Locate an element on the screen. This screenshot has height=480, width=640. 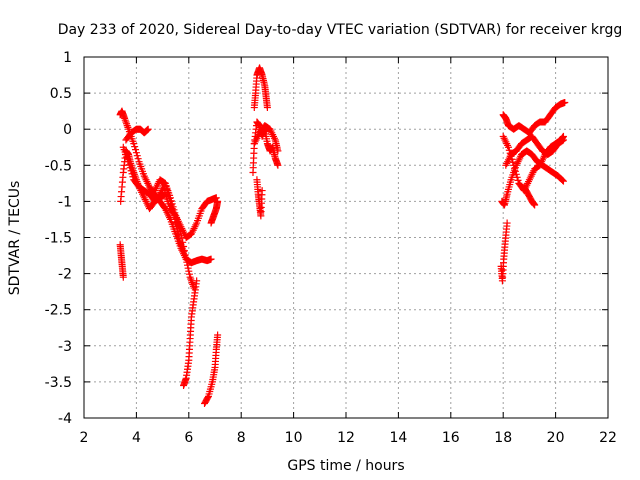
series-arc-a is located at coordinates (121, 261).